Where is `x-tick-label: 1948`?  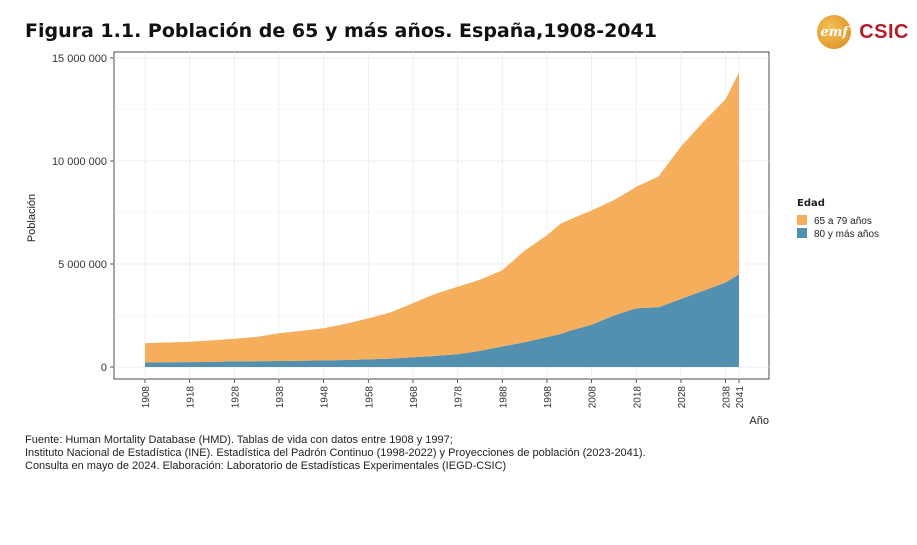
x-tick-label: 1948 is located at coordinates (325, 397).